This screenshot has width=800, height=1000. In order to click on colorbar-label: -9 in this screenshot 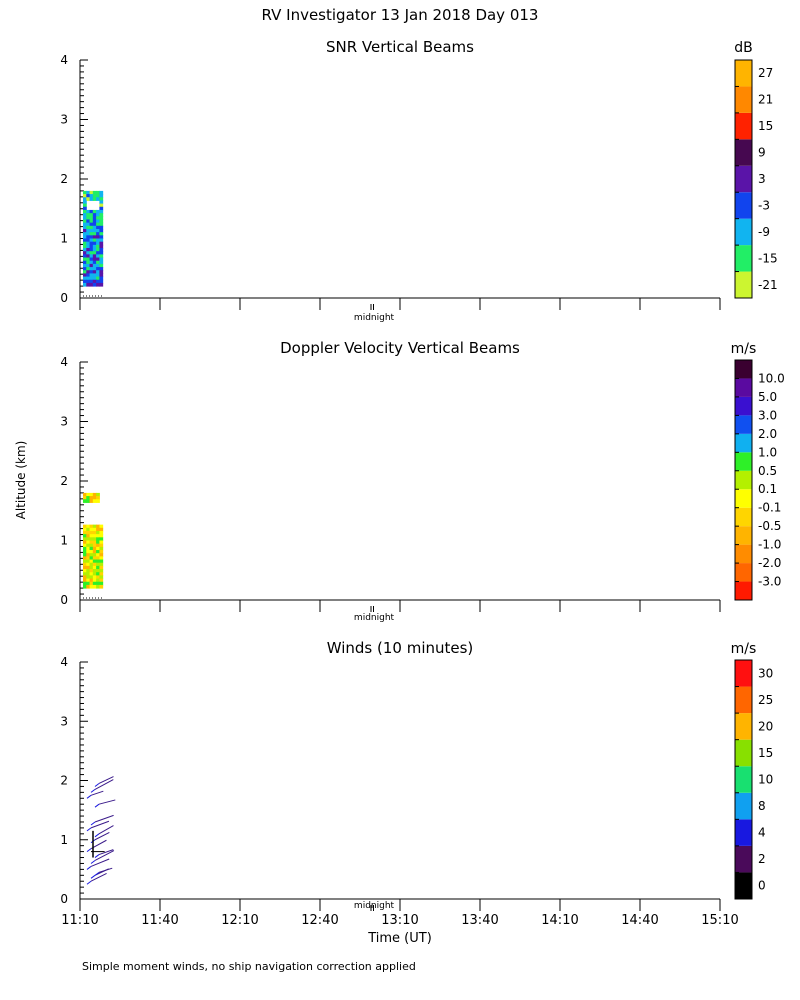, I will do `click(764, 232)`.